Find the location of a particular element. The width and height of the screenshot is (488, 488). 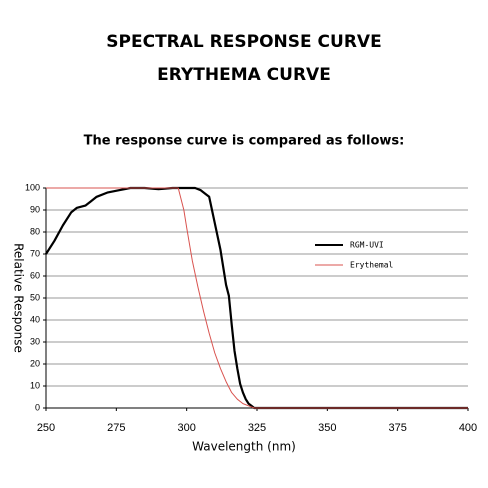

y-tick-label: 100 is located at coordinates (32, 187).